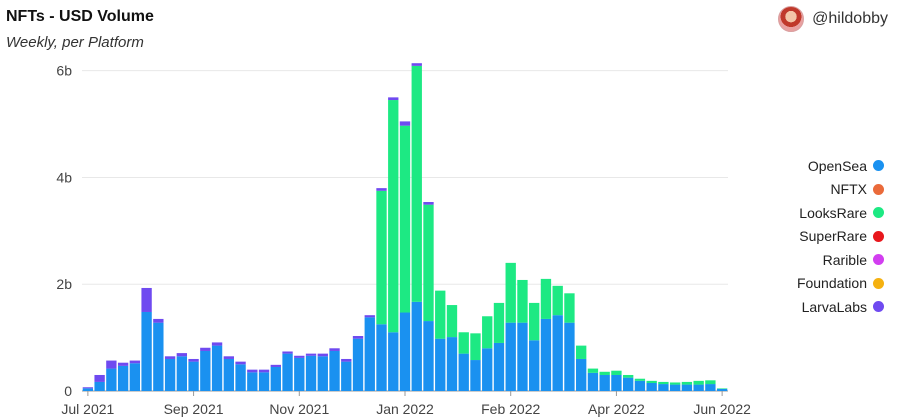 This screenshot has width=900, height=420. What do you see at coordinates (853, 260) in the screenshot?
I see `legend-item-rarible: Rarible` at bounding box center [853, 260].